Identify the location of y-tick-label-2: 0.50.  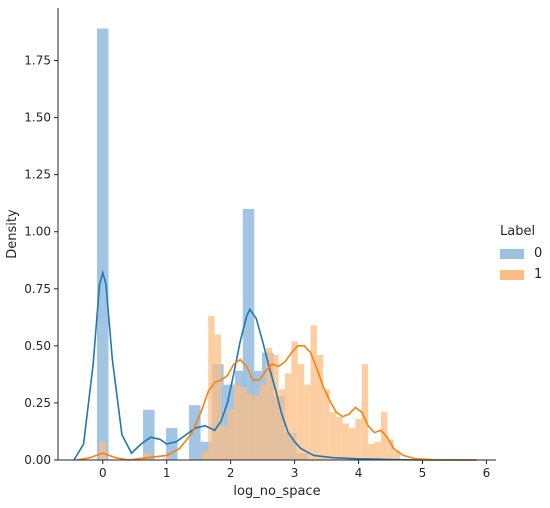
(37, 346).